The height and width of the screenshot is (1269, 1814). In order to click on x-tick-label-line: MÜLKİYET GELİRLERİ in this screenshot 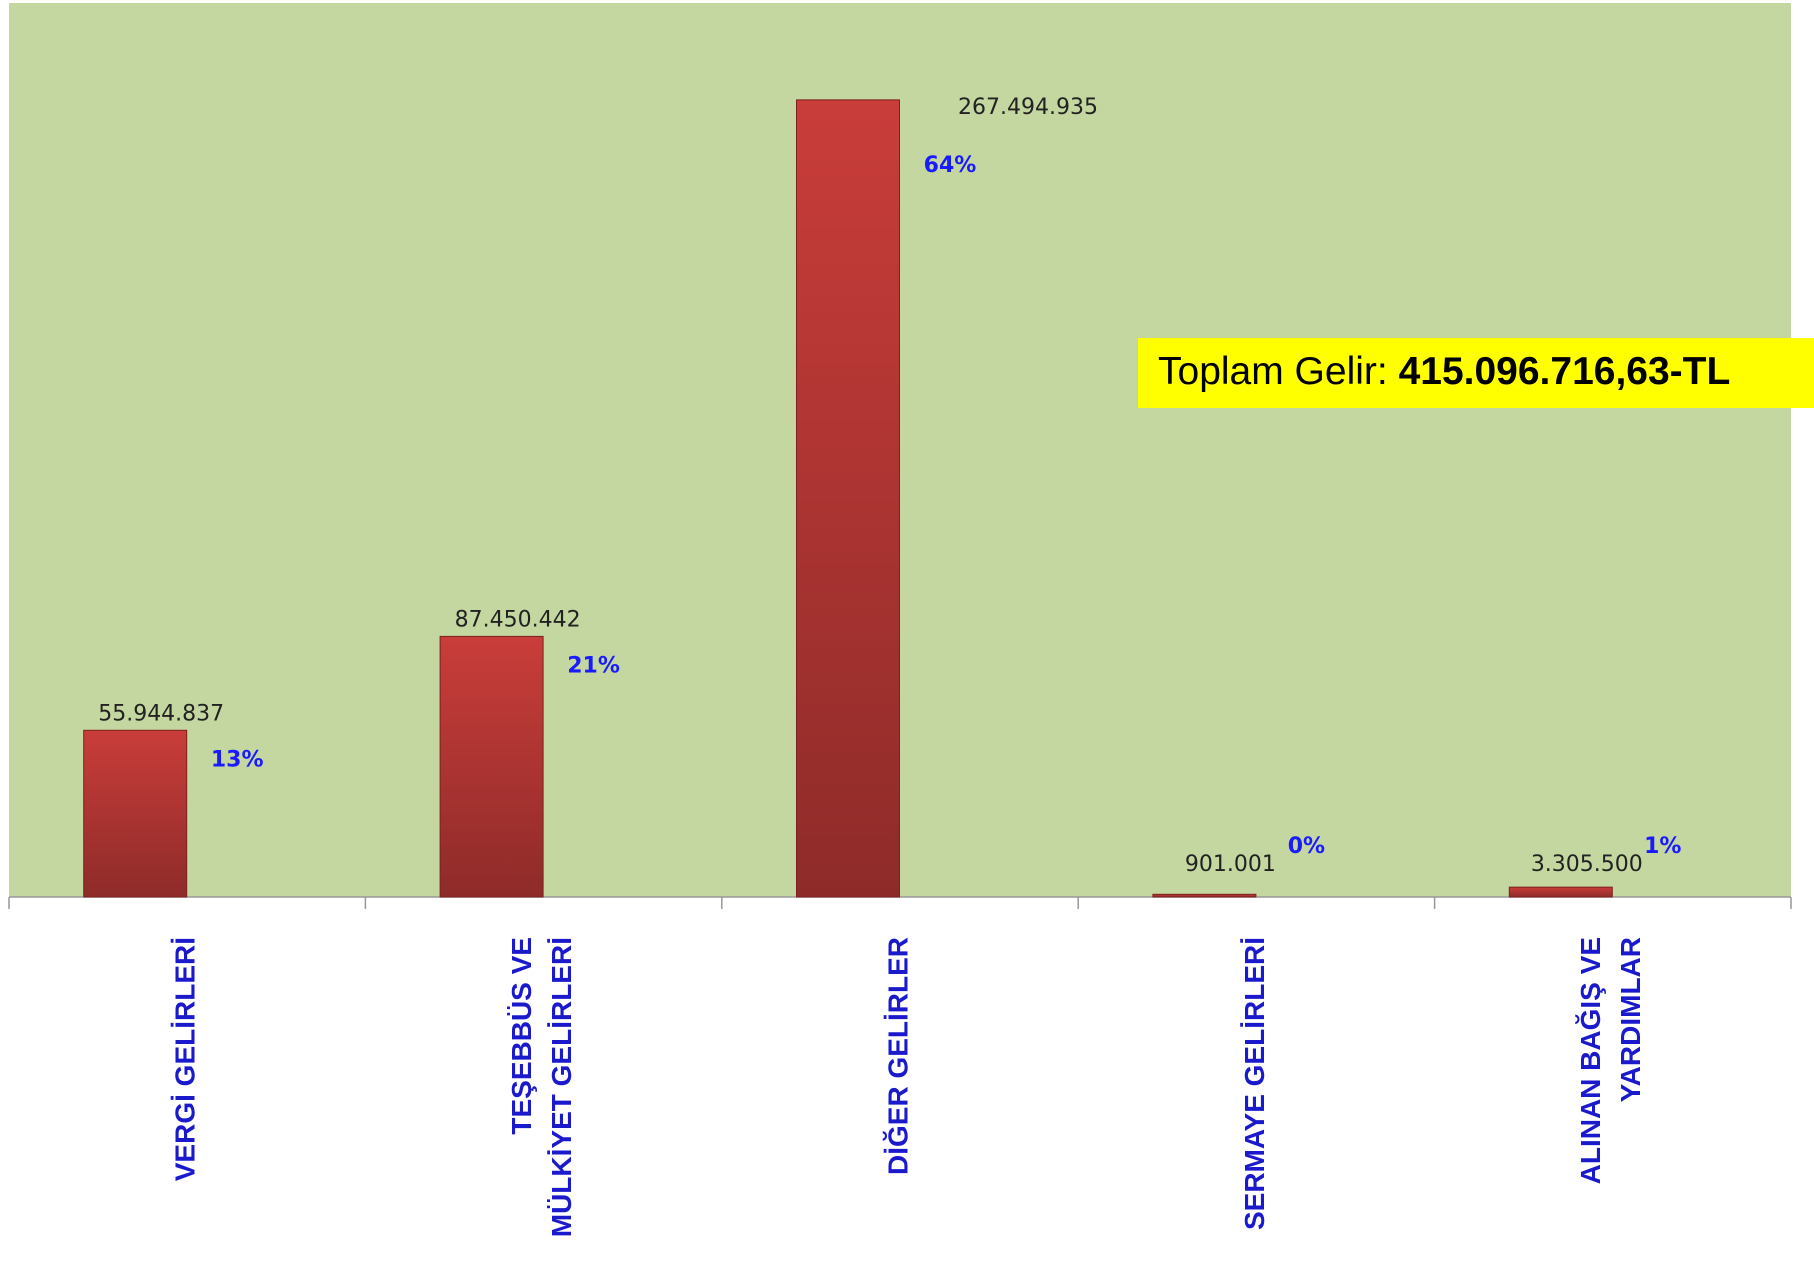, I will do `click(561, 1087)`.